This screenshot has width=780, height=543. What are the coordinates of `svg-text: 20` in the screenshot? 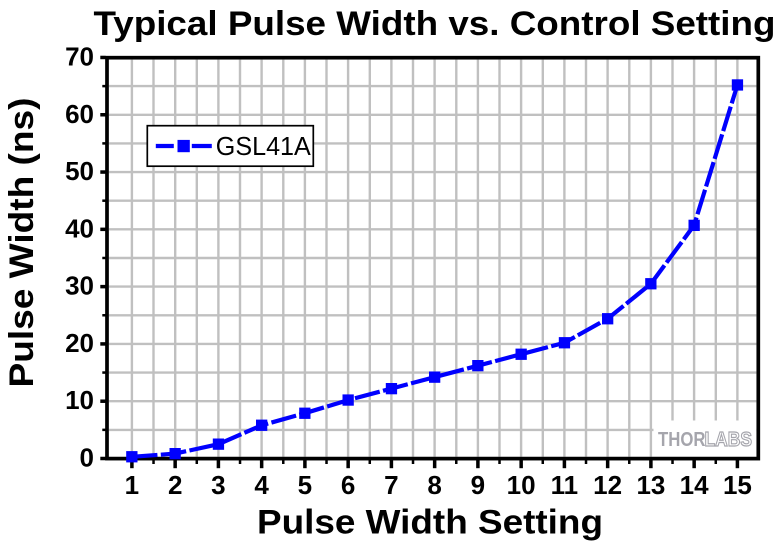 It's located at (79, 343).